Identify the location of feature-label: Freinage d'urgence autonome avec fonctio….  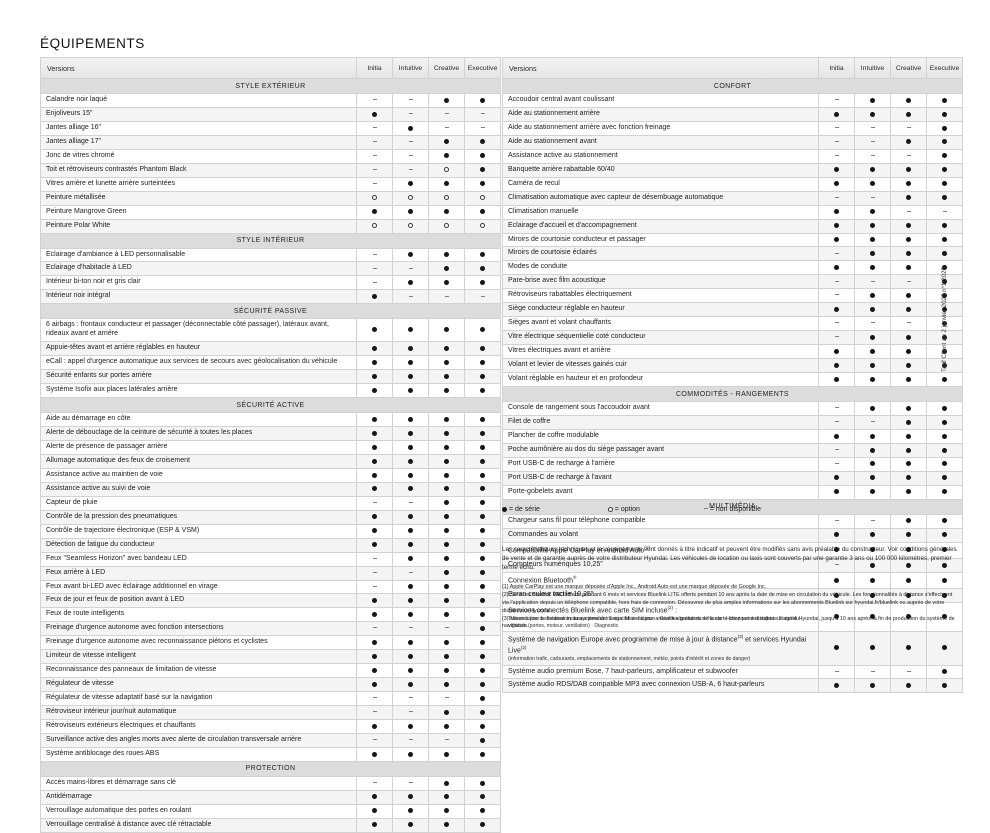
(198, 629).